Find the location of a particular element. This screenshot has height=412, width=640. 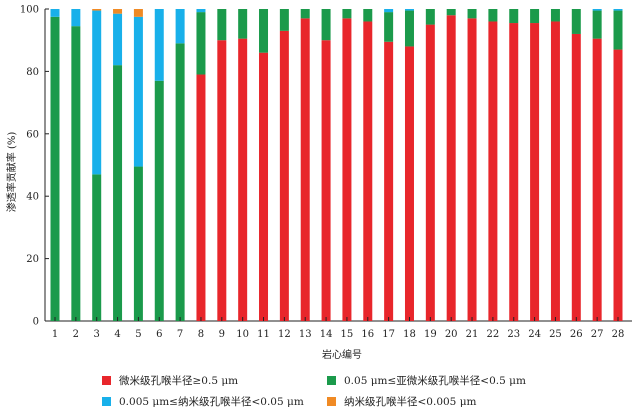

legend-swatch-micro is located at coordinates (106, 380).